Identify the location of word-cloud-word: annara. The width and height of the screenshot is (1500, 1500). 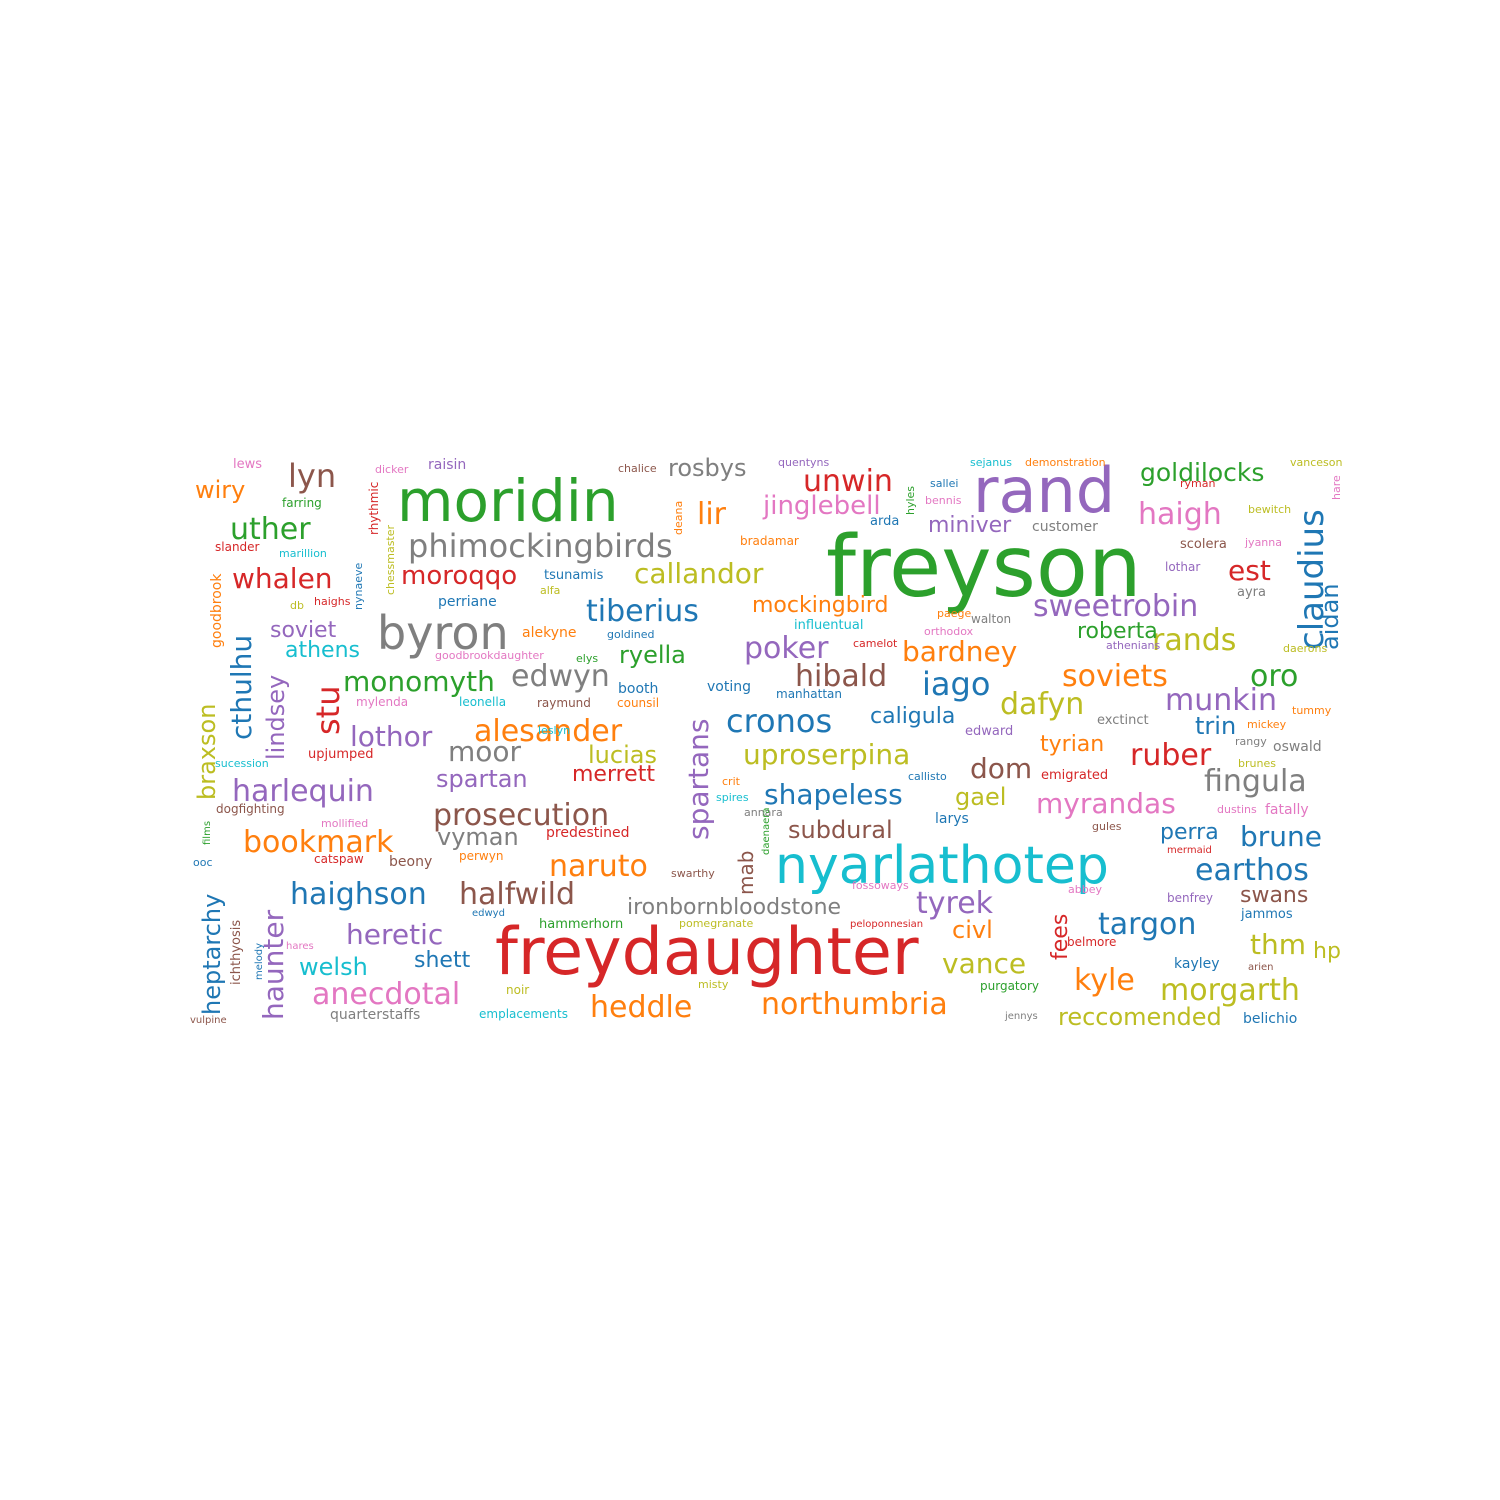
(763, 812).